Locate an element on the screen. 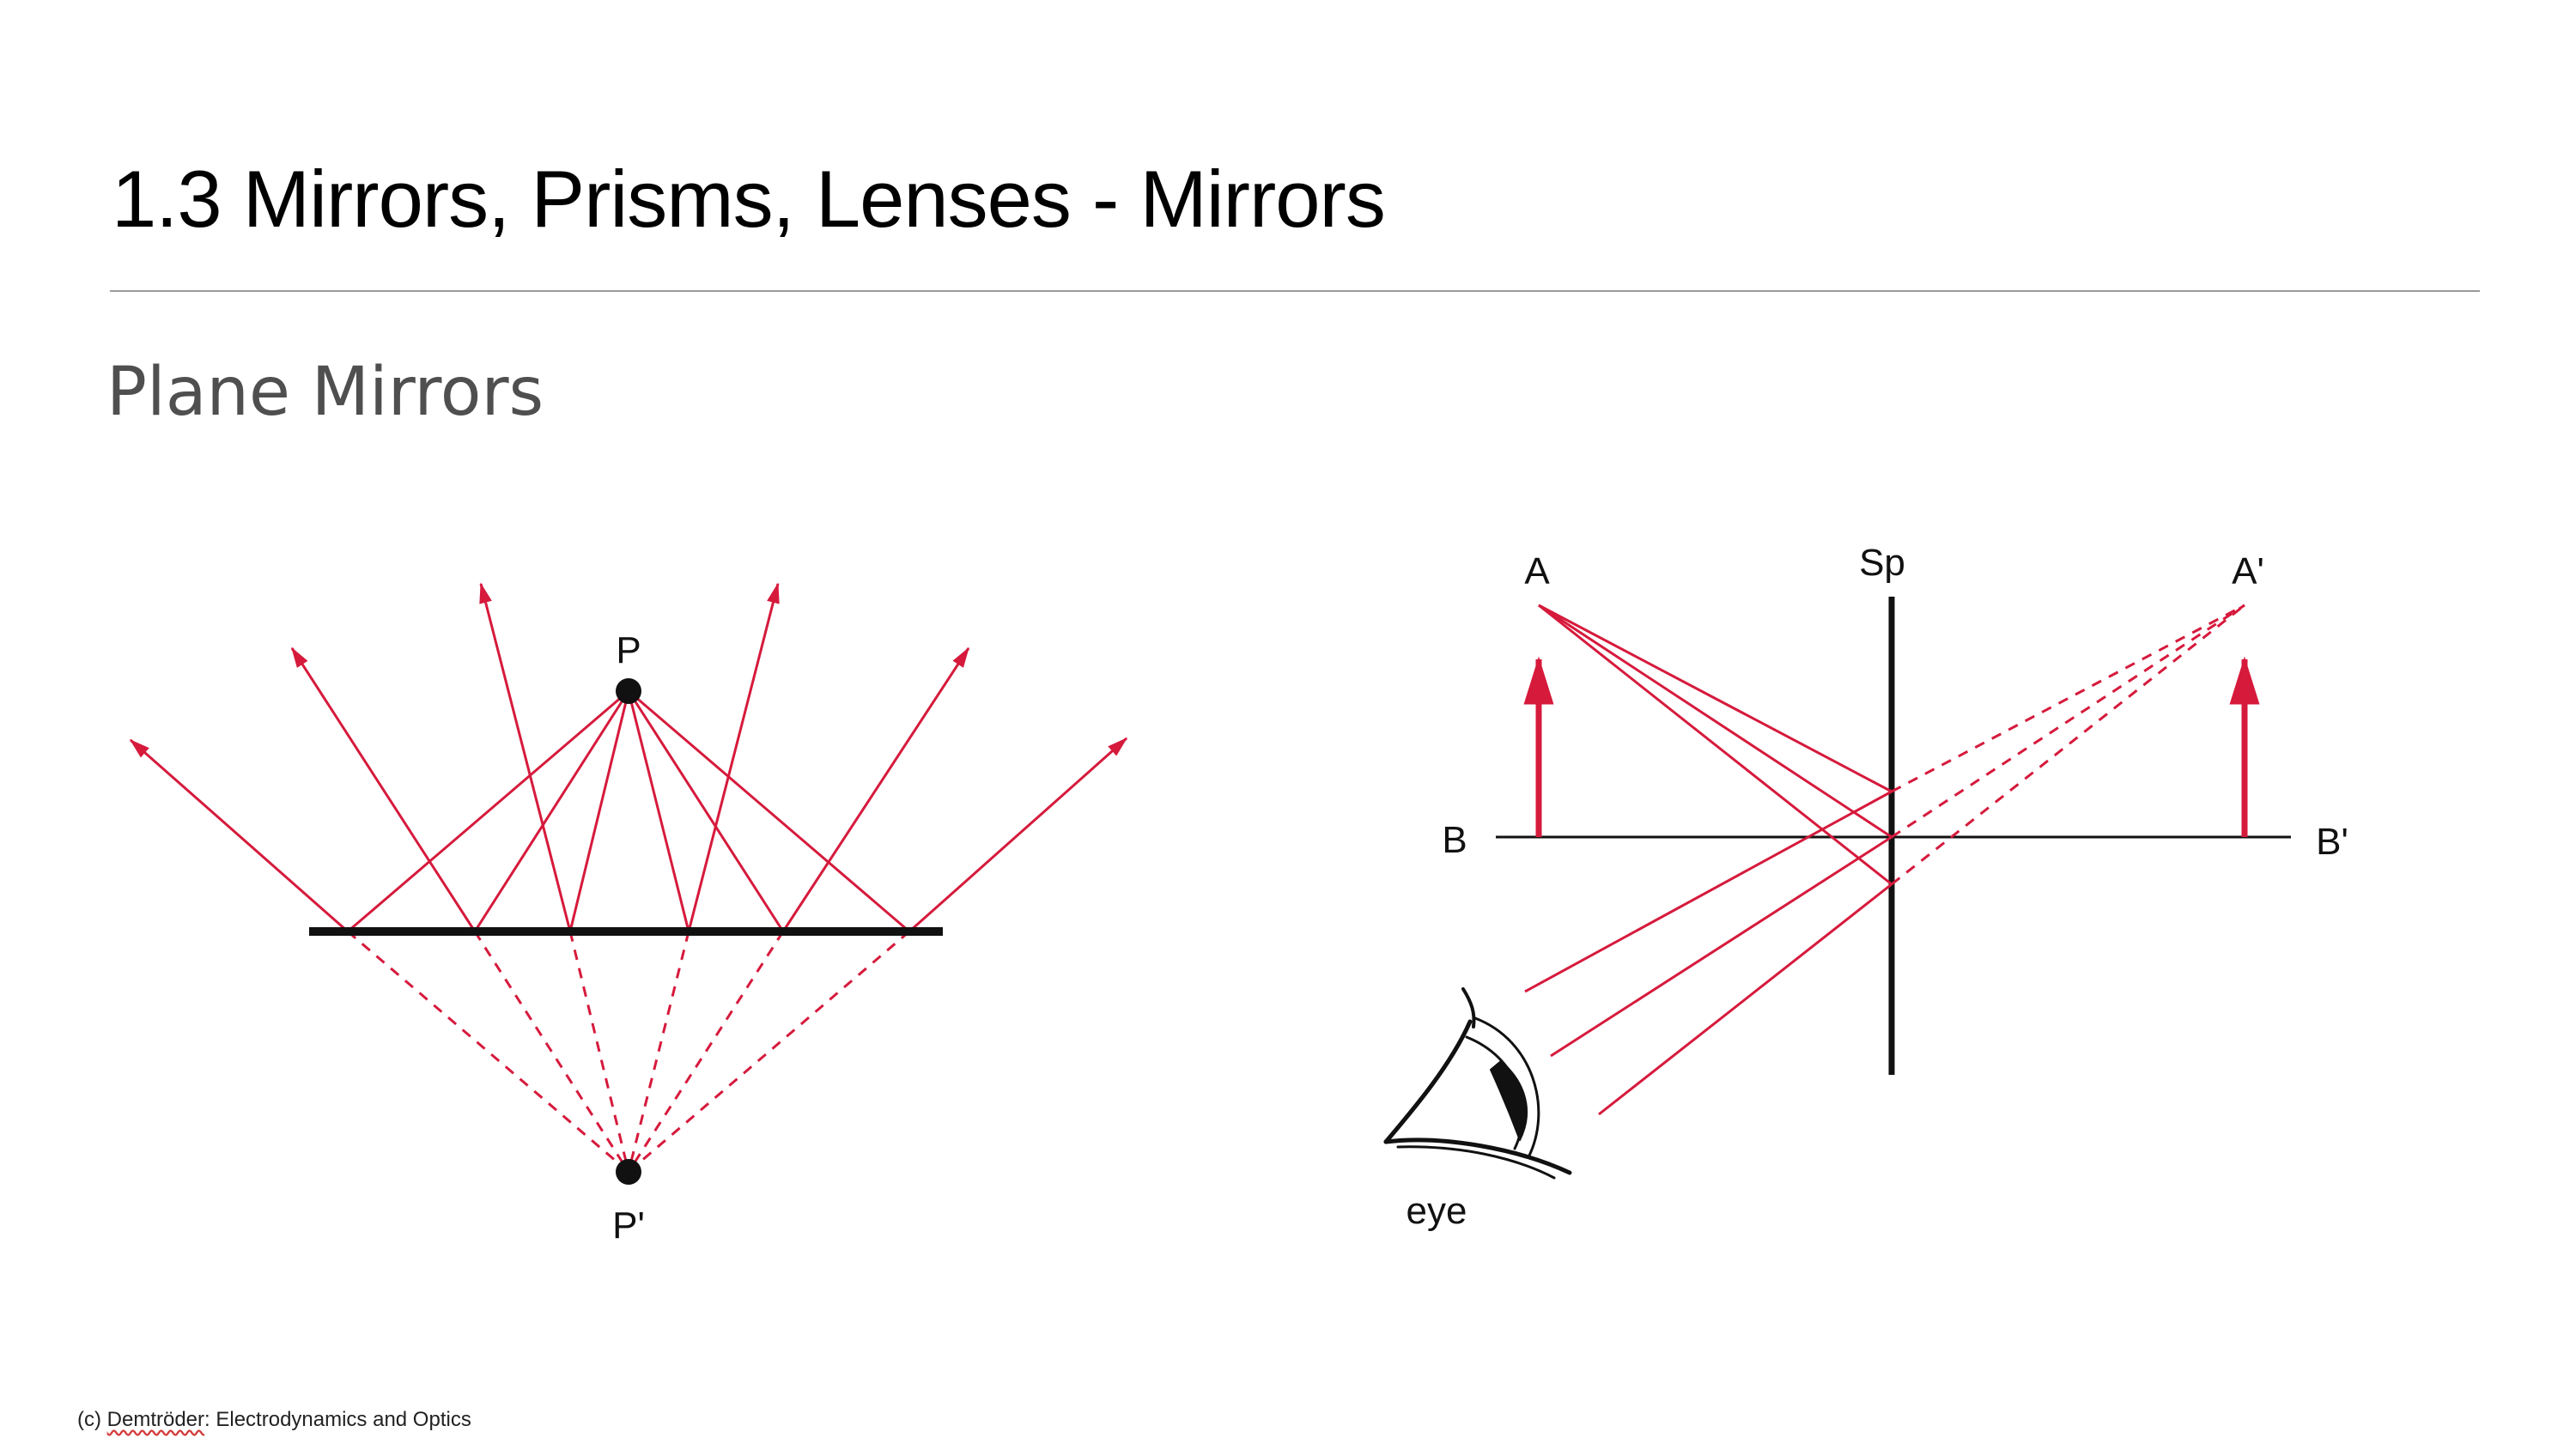 This screenshot has width=2576, height=1444. credit-suffix: : Electrodynamics and Optics is located at coordinates (337, 1420).